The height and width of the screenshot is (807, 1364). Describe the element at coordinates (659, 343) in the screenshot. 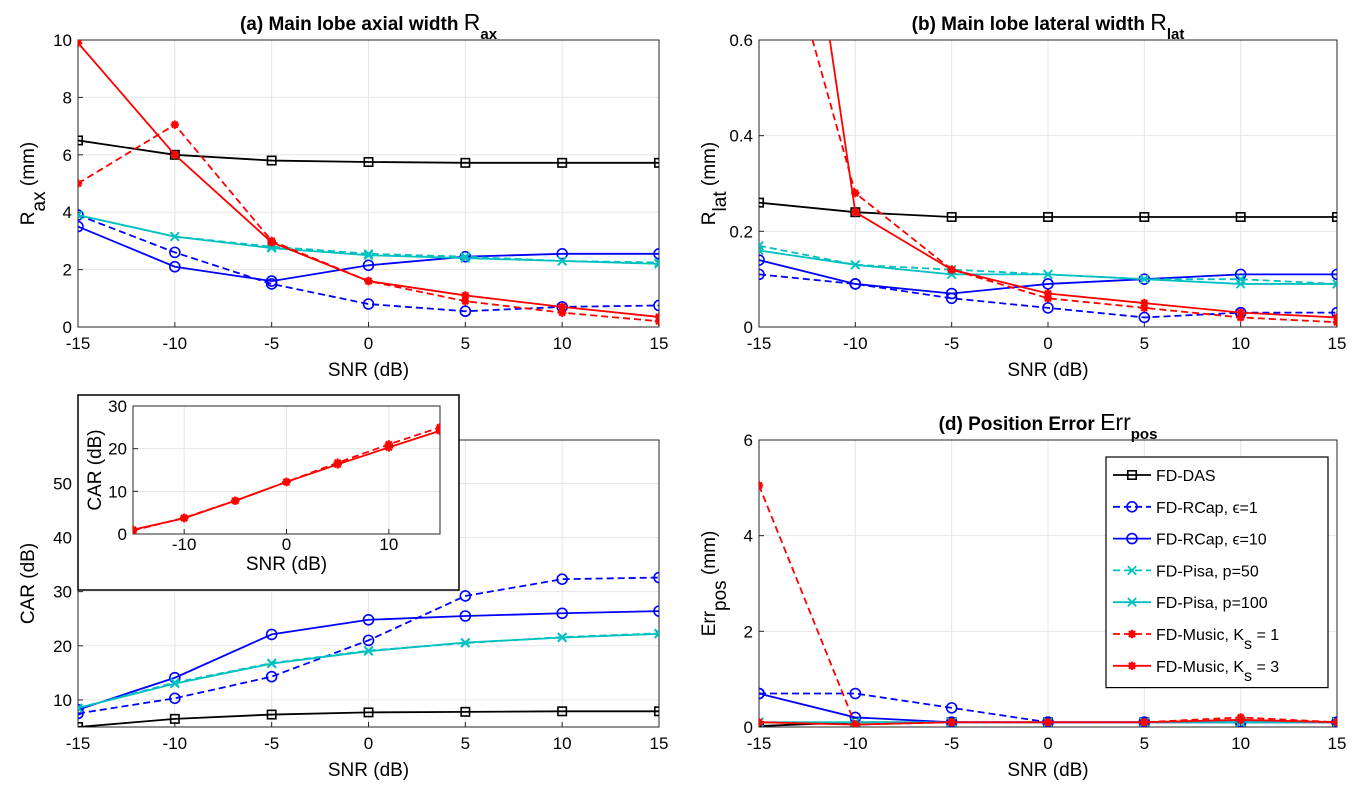

I see `x-tick-label: 15` at that location.